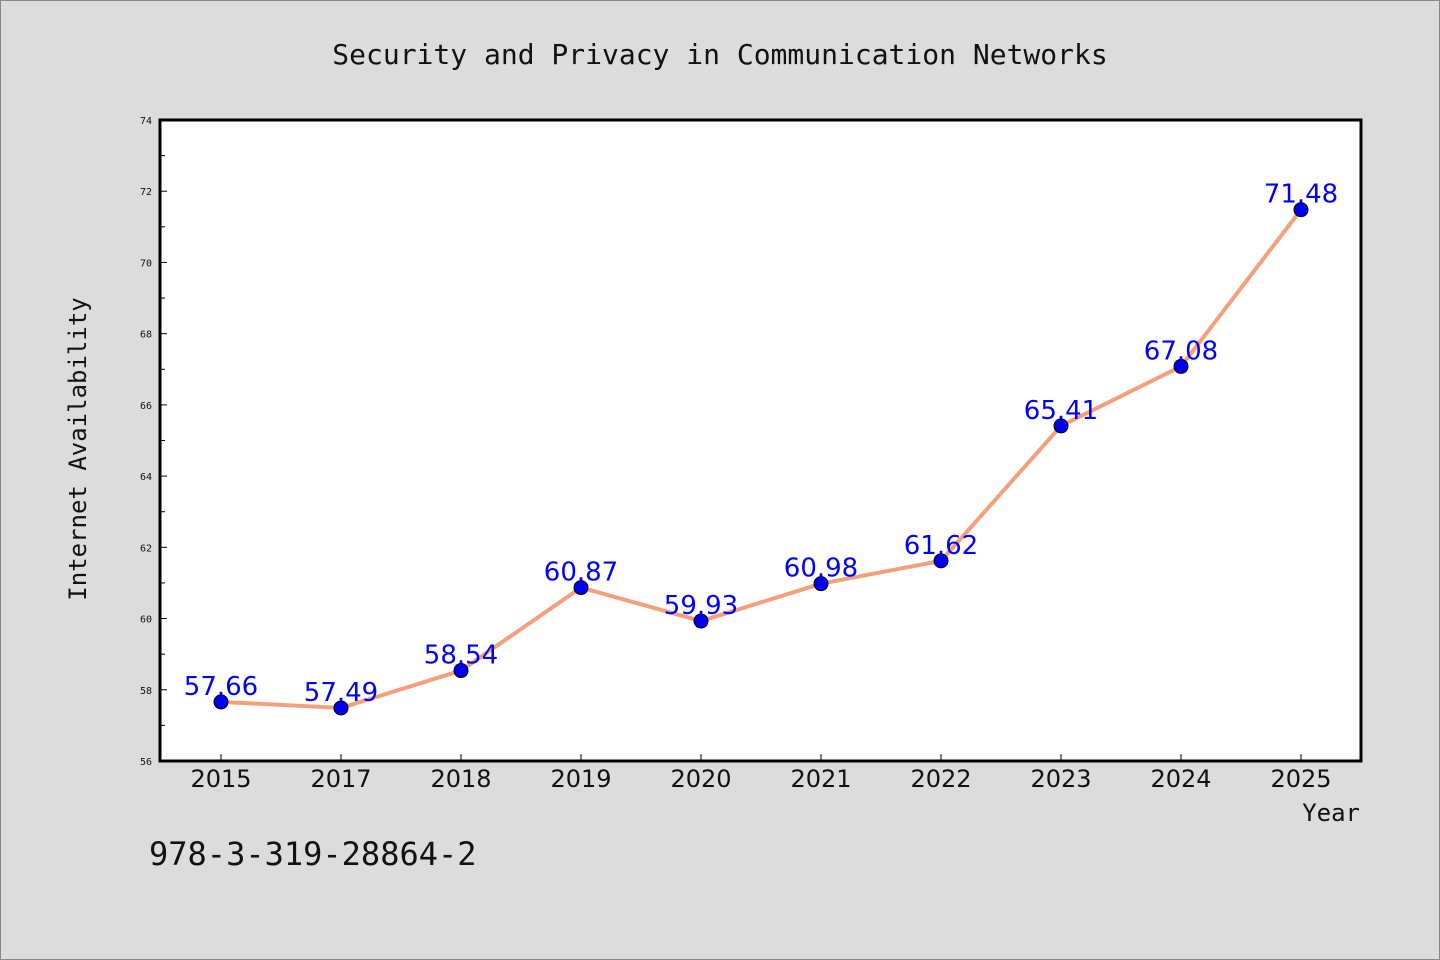 The width and height of the screenshot is (1440, 960). I want to click on y-tick-label: 62, so click(146, 548).